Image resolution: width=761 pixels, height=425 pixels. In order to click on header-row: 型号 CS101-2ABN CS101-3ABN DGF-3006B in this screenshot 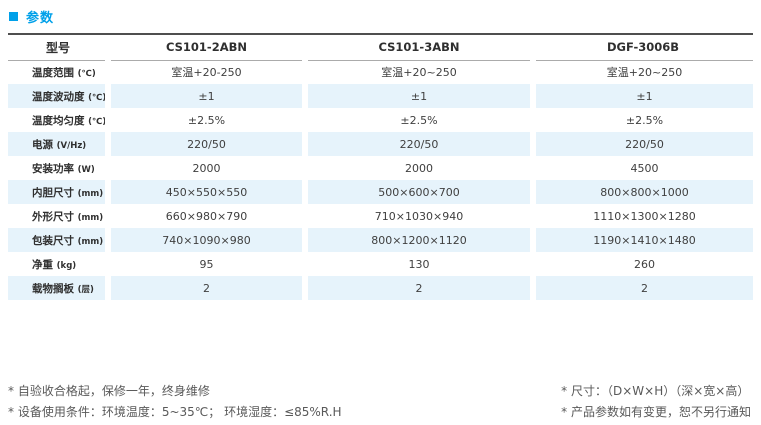, I will do `click(380, 47)`.